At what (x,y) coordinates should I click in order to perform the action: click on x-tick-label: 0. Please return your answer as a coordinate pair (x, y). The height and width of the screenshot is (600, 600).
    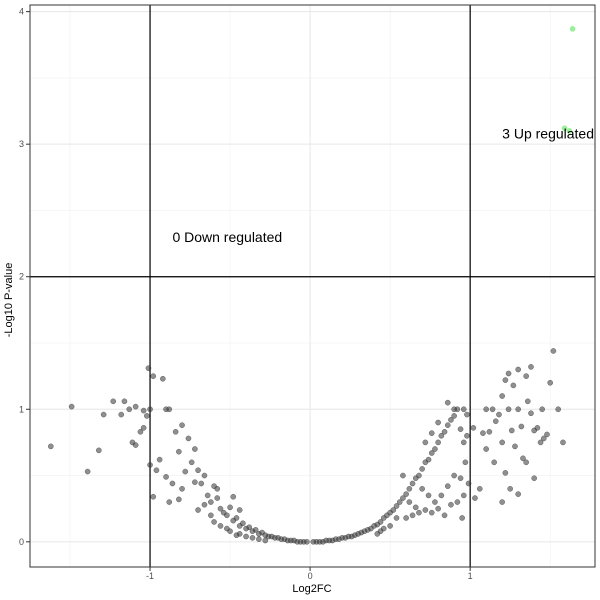
    Looking at the image, I should click on (310, 576).